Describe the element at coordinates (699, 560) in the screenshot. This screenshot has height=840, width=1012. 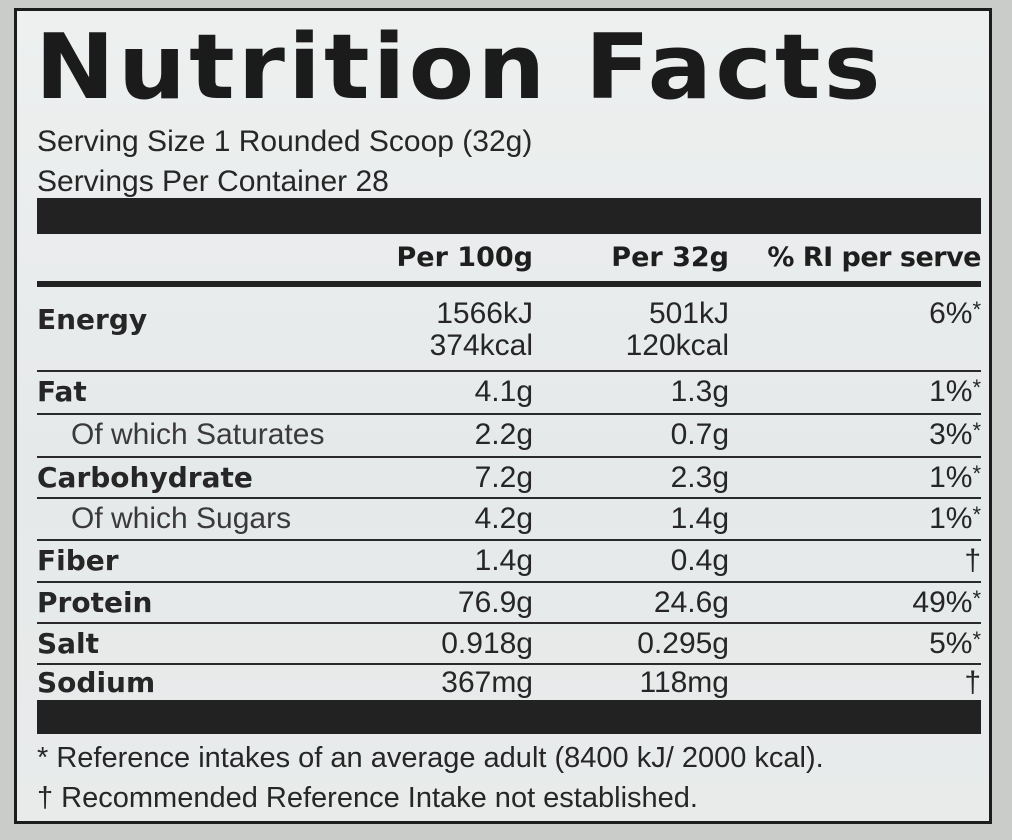
I see `value-per-32g: 0.4g` at that location.